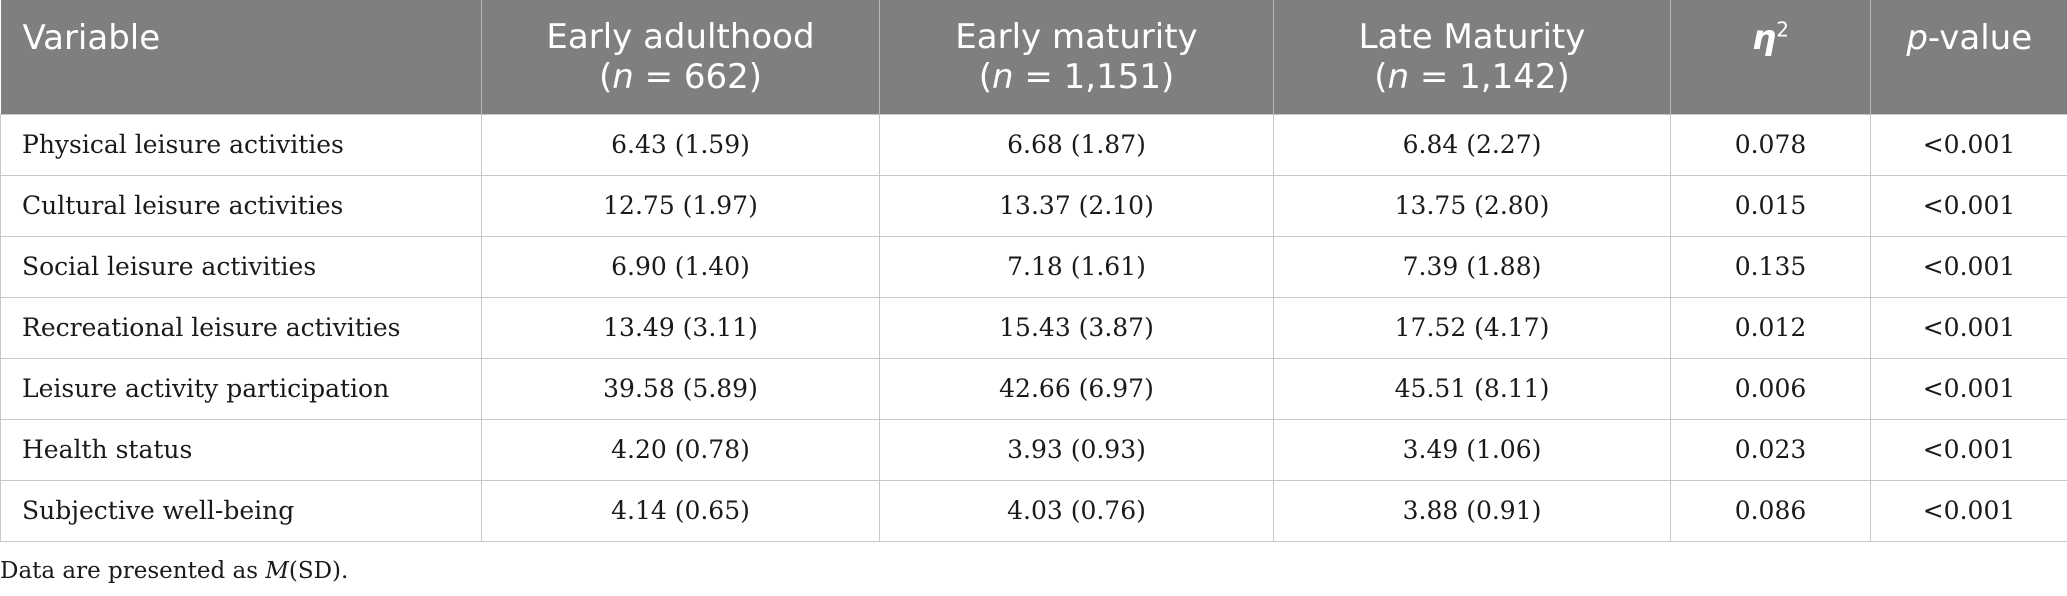 Image resolution: width=2067 pixels, height=596 pixels. What do you see at coordinates (1770, 205) in the screenshot?
I see `cell-eta2: 0.015` at bounding box center [1770, 205].